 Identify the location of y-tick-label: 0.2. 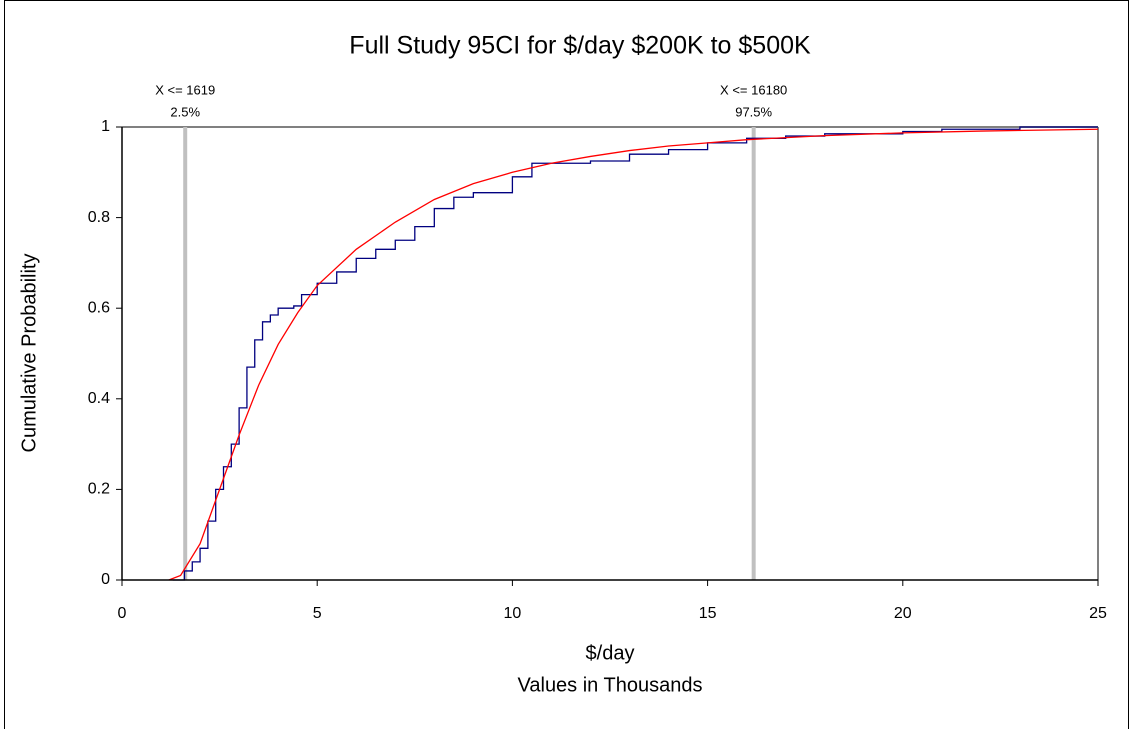
(99, 489).